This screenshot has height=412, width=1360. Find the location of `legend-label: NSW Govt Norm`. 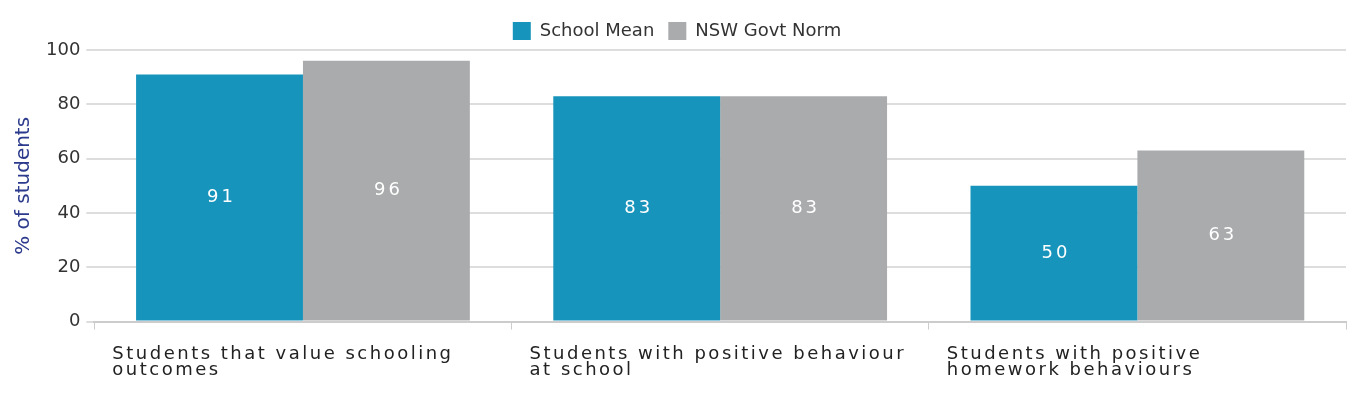

legend-label: NSW Govt Norm is located at coordinates (768, 29).